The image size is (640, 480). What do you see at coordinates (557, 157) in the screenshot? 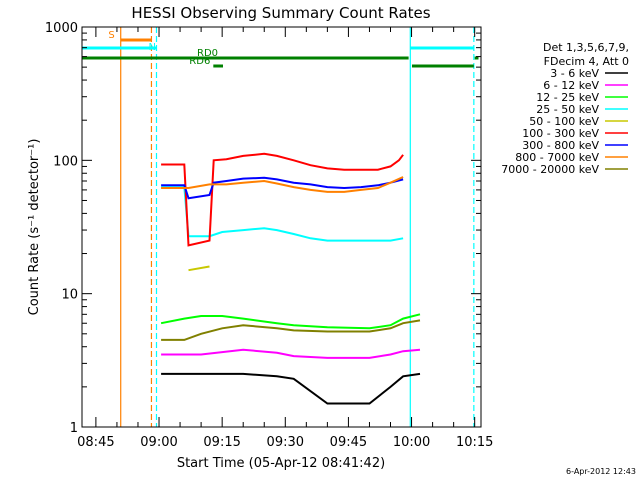
I see `legend-label: 800 - 7000 keV` at bounding box center [557, 157].